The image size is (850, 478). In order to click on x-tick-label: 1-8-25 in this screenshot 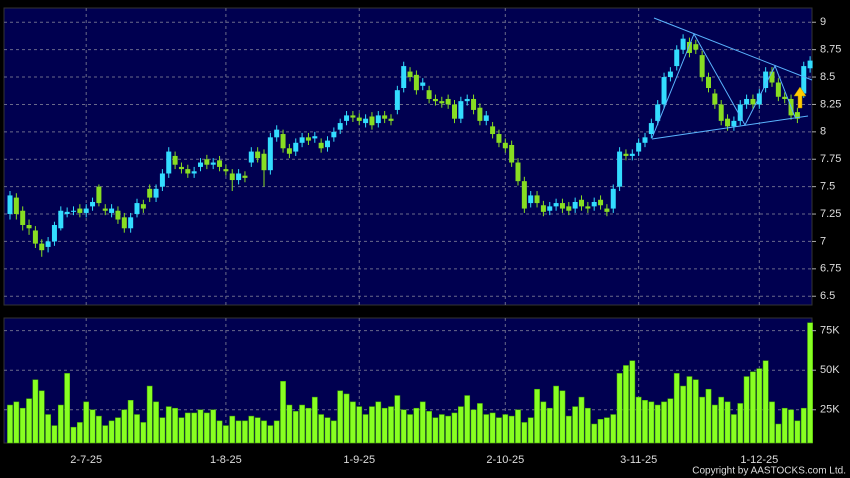, I will do `click(226, 460)`.